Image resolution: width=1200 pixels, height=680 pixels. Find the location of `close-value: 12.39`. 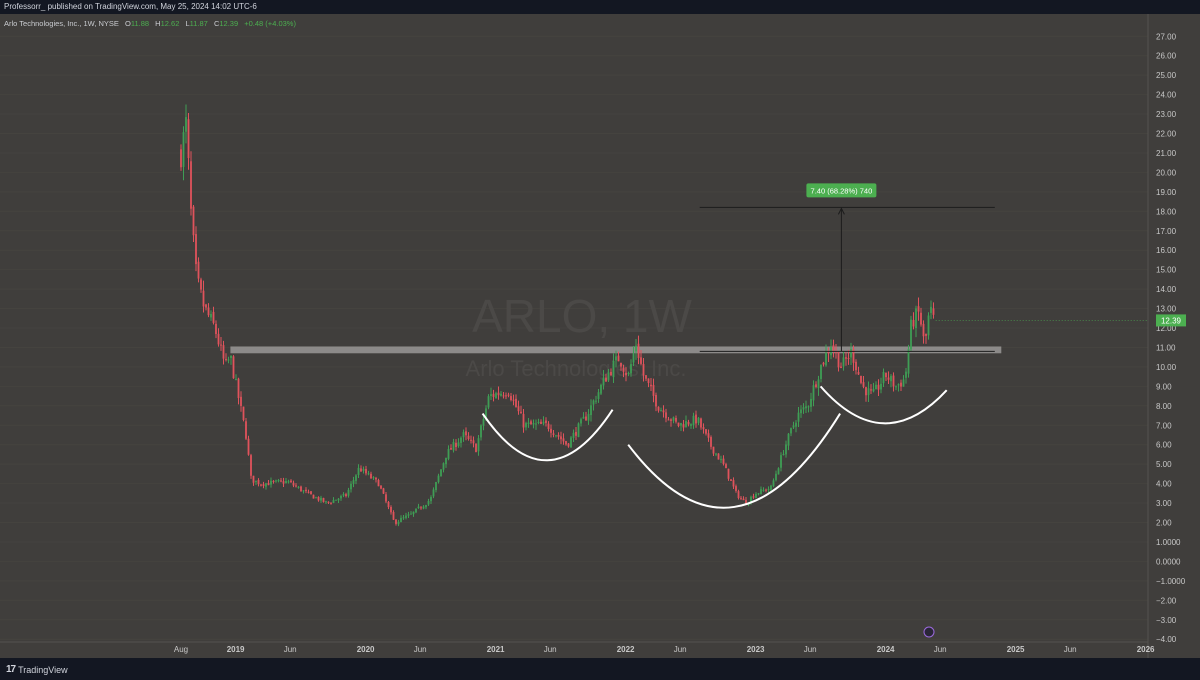

close-value: 12.39 is located at coordinates (229, 23).